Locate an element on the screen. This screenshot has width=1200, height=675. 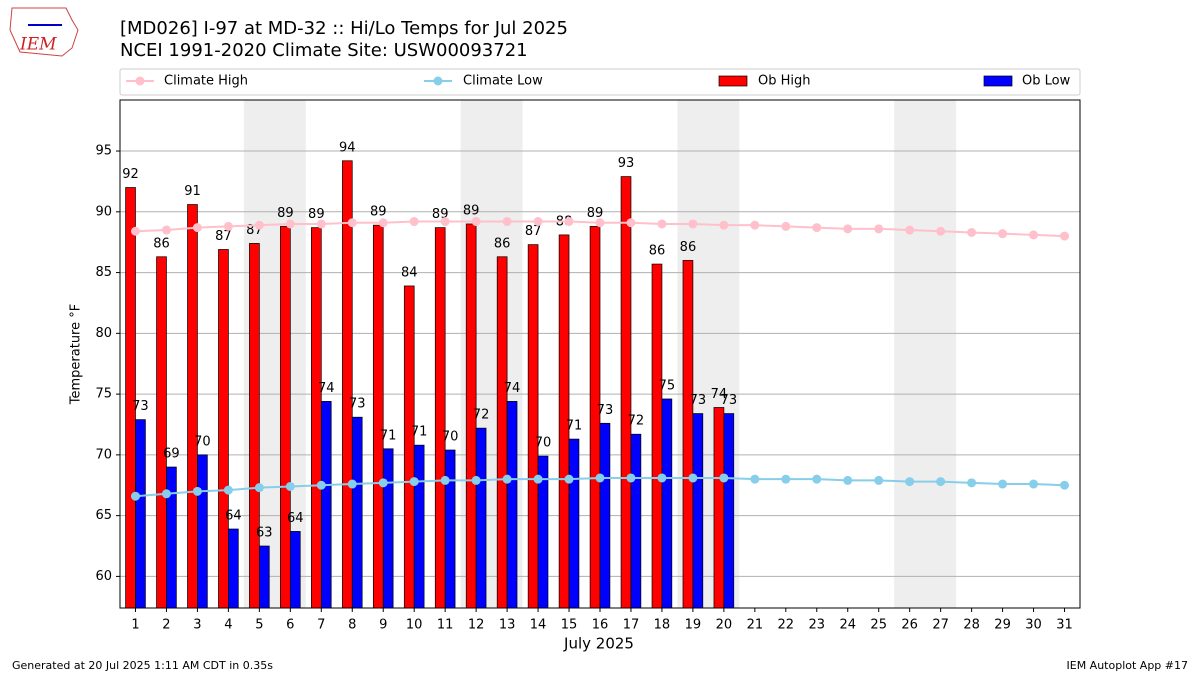
y-axis-label: Temperature °F is located at coordinates (76, 354).